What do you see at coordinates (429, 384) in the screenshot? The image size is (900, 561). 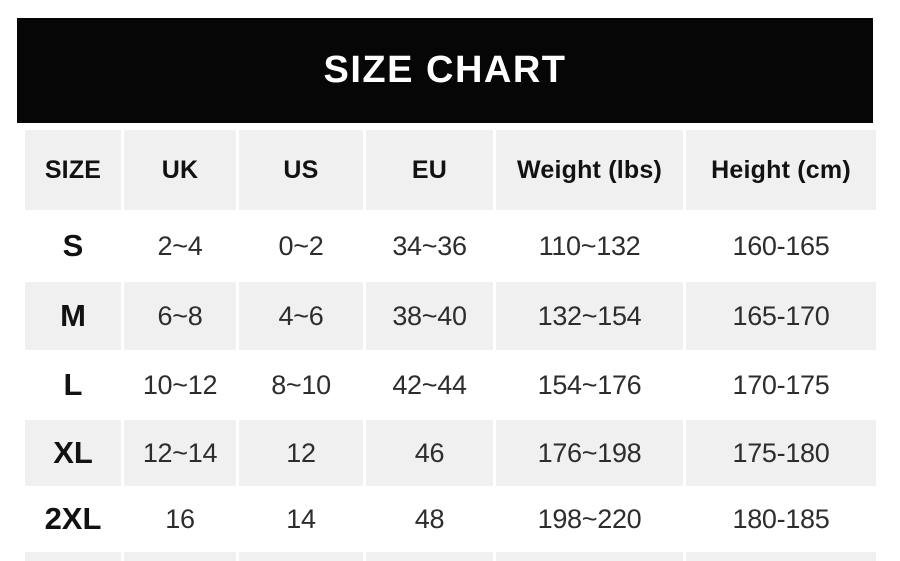 I see `cell-l-eu: 42~44` at bounding box center [429, 384].